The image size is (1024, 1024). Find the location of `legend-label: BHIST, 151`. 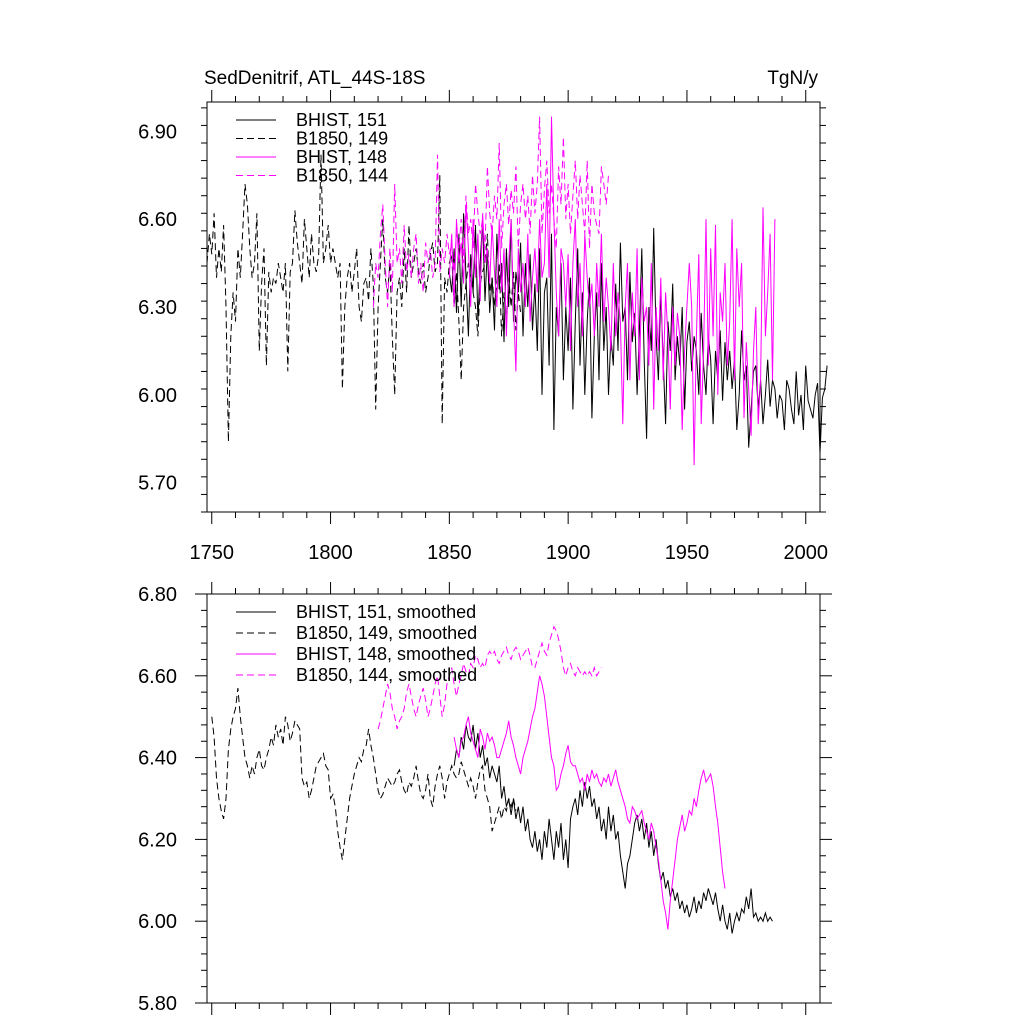

legend-label: BHIST, 151 is located at coordinates (341, 120).